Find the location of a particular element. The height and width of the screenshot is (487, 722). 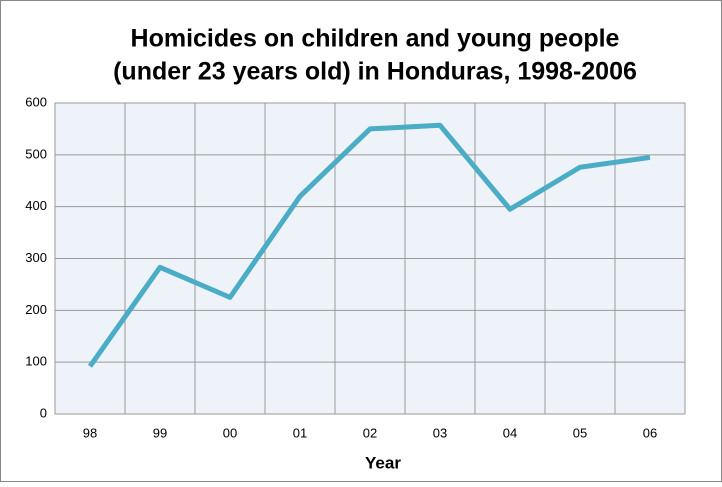

y-tick-label: 600 is located at coordinates (36, 101).